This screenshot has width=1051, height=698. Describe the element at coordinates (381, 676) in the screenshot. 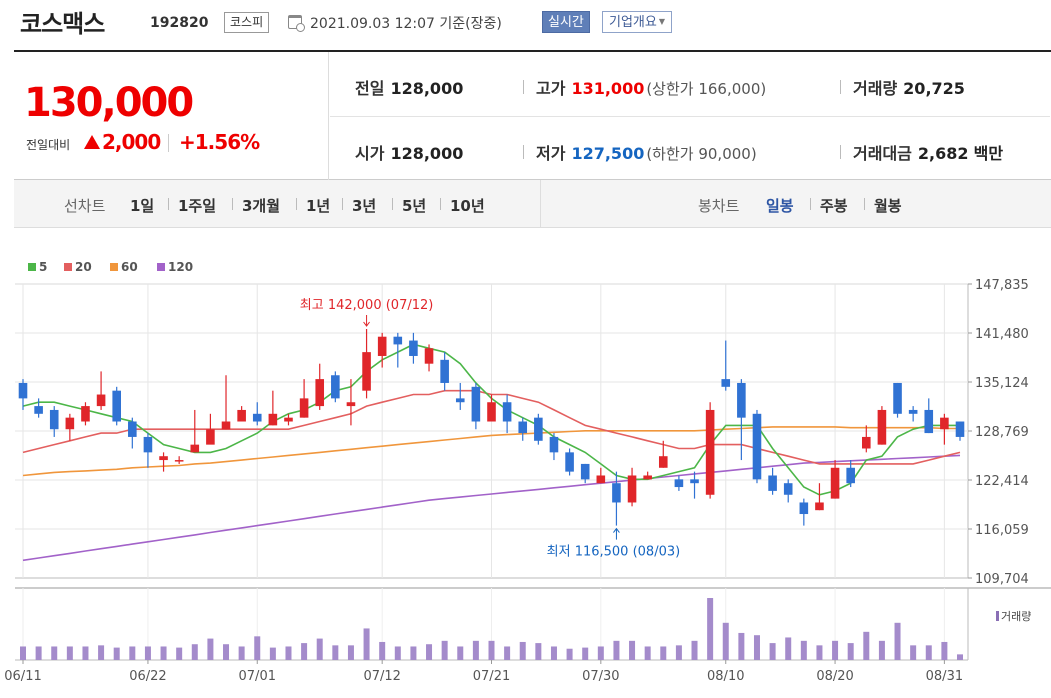

I see `x-tick-label: 07/12` at that location.